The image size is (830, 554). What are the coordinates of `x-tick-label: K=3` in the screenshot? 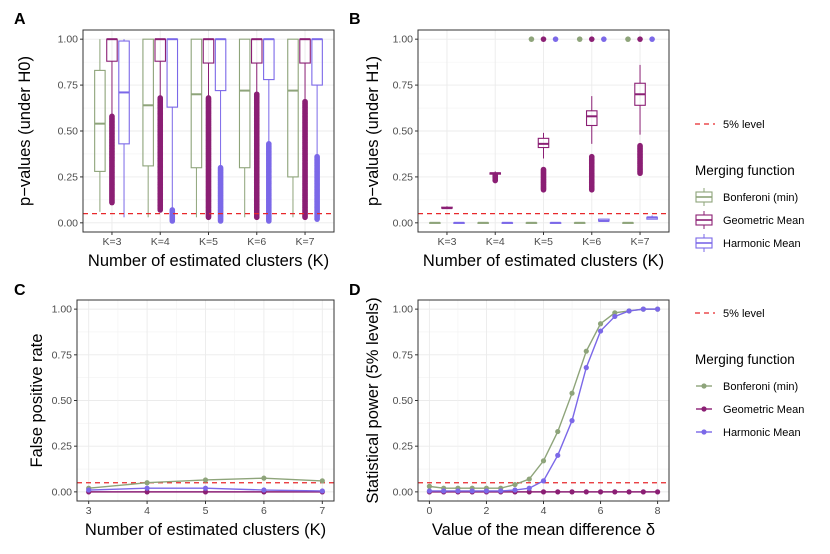 It's located at (446, 242).